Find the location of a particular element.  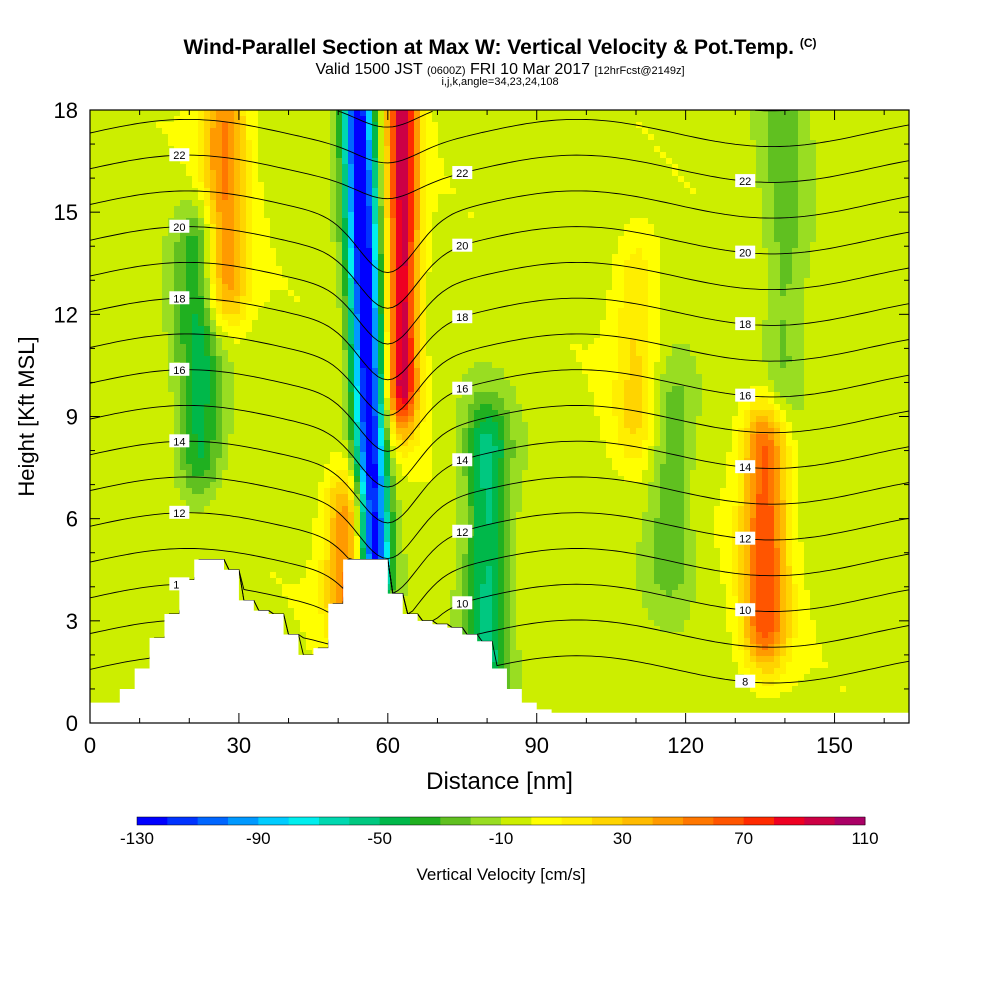

colorbar-frame is located at coordinates (501, 821).